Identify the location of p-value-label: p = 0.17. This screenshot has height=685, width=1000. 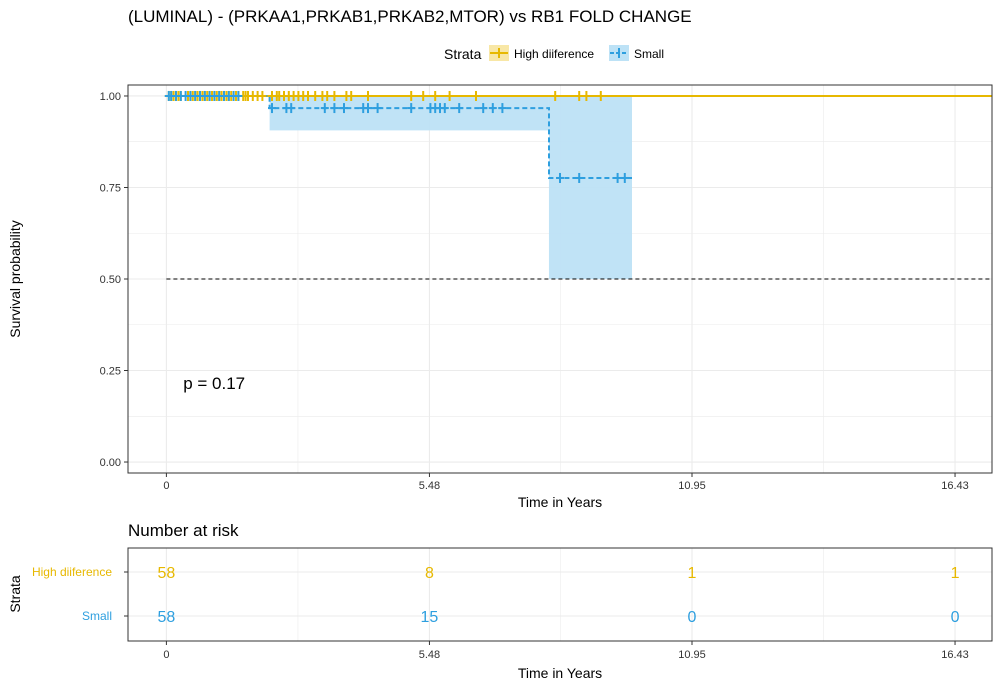
(214, 383).